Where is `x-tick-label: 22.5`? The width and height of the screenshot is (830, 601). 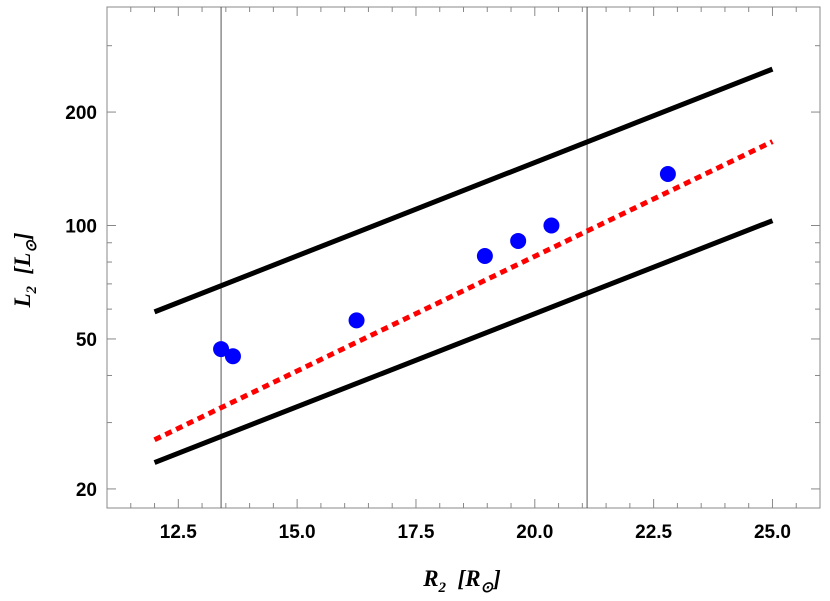 x-tick-label: 22.5 is located at coordinates (653, 532).